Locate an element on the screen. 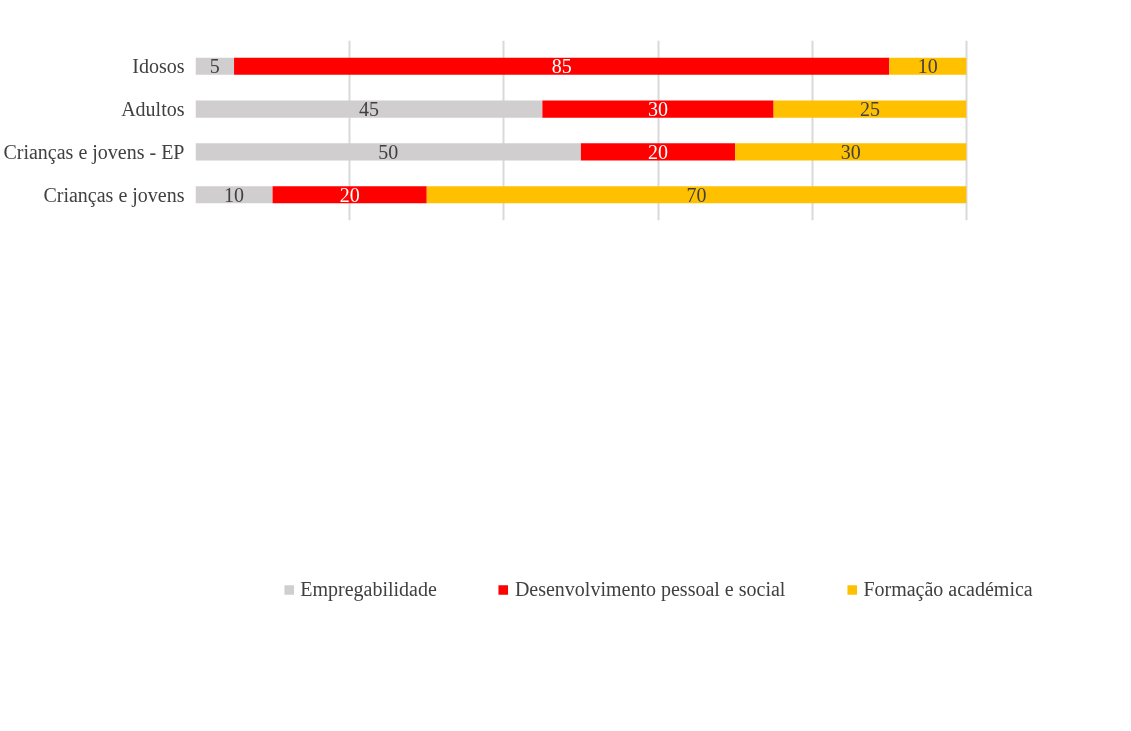 This screenshot has height=731, width=1131. legend-label: Formação académica is located at coordinates (948, 589).